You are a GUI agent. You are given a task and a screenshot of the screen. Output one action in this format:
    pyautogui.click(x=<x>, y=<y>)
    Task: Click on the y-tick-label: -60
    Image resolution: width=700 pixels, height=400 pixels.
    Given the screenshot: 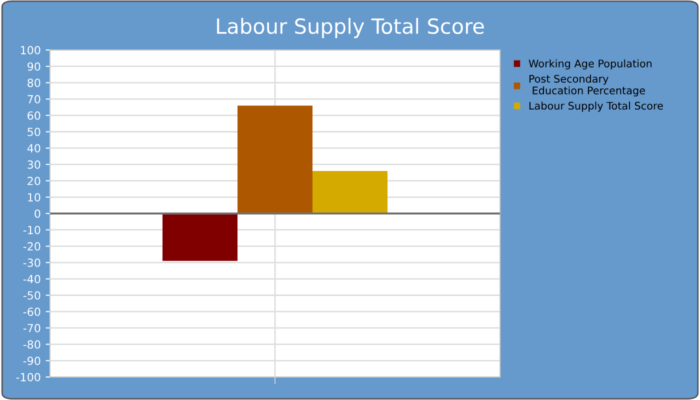 What is the action you would take?
    pyautogui.click(x=31, y=312)
    